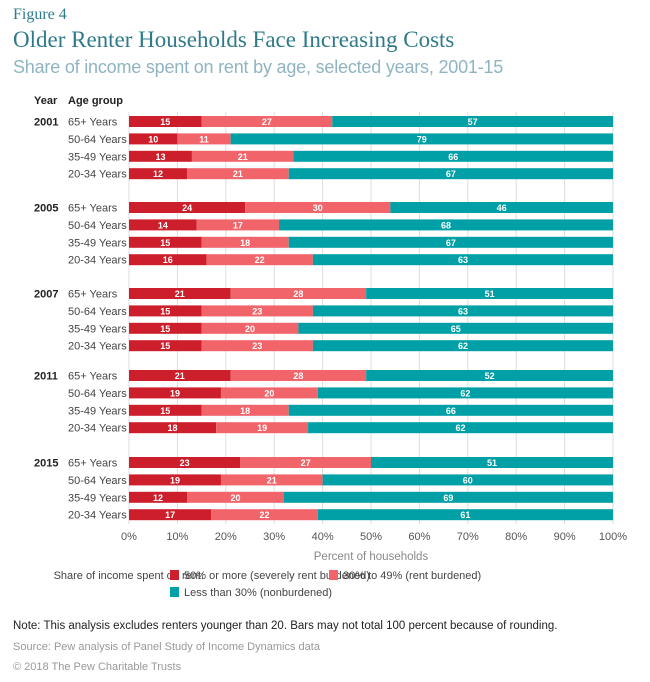 Image resolution: width=650 pixels, height=682 pixels. What do you see at coordinates (333, 575) in the screenshot?
I see `legend-swatch` at bounding box center [333, 575].